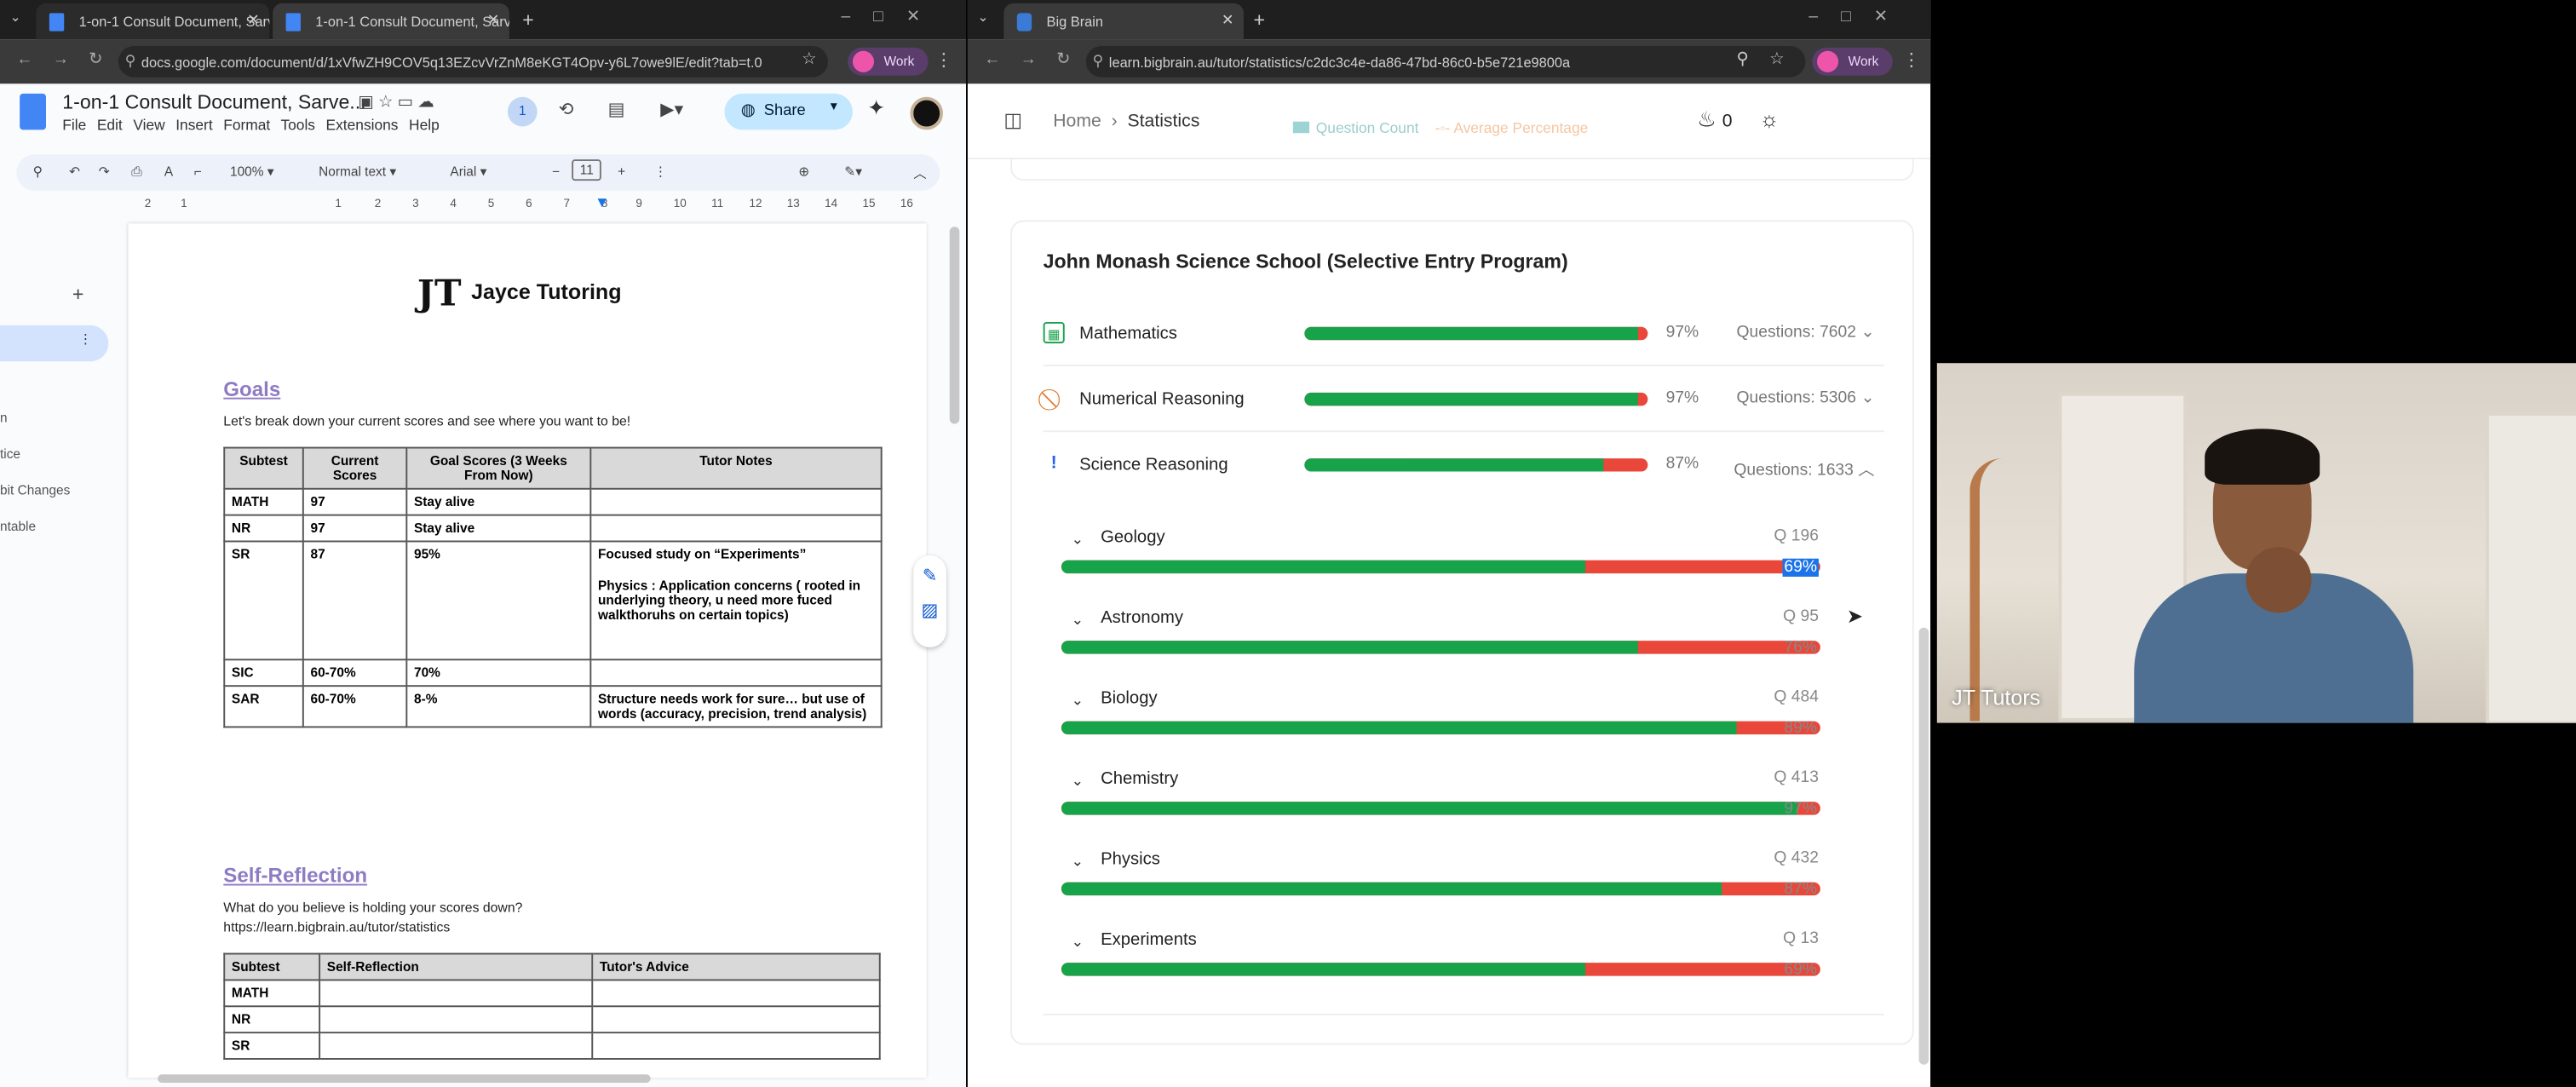 The width and height of the screenshot is (2576, 1087). Describe the element at coordinates (405, 1078) in the screenshot. I see `docs-horizontal-scrollbar` at that location.